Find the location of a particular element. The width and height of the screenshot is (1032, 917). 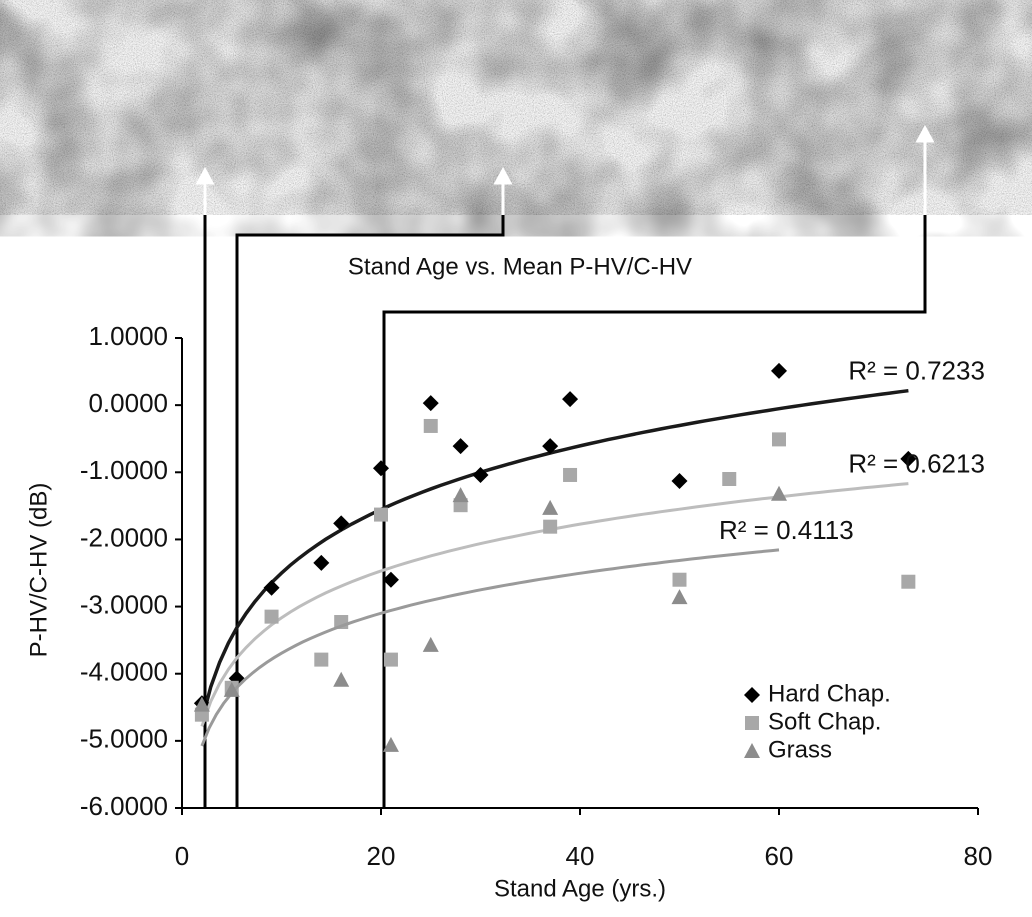

trend-line is located at coordinates (490, 647).